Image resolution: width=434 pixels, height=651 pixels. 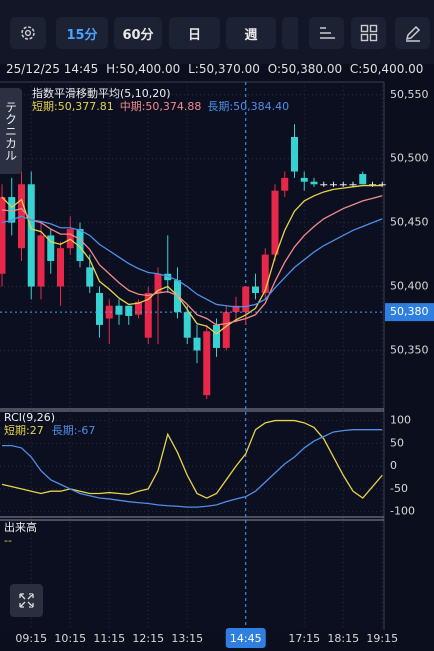 I want to click on panel-title: RCI(9,26), so click(x=29, y=417).